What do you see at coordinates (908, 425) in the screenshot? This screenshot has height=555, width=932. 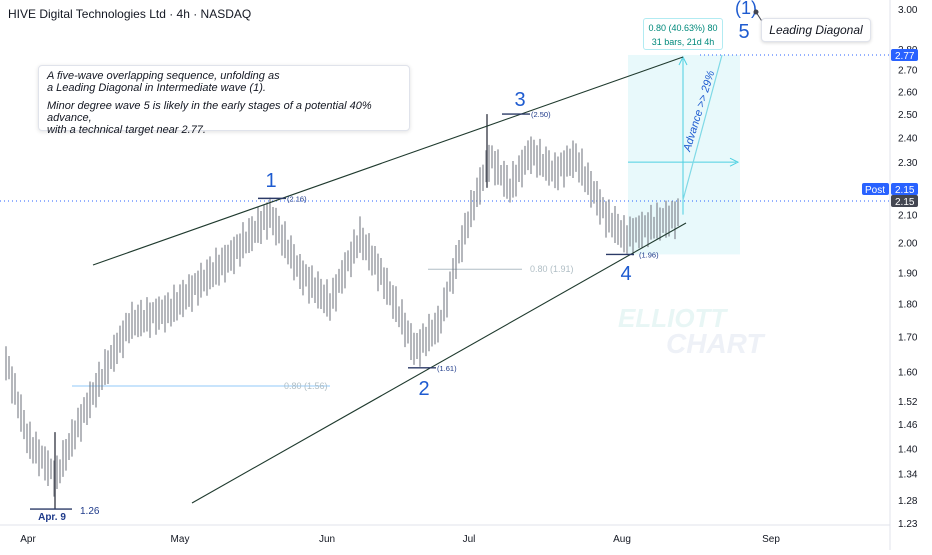 I see `y-tick-label: 1.46` at bounding box center [908, 425].